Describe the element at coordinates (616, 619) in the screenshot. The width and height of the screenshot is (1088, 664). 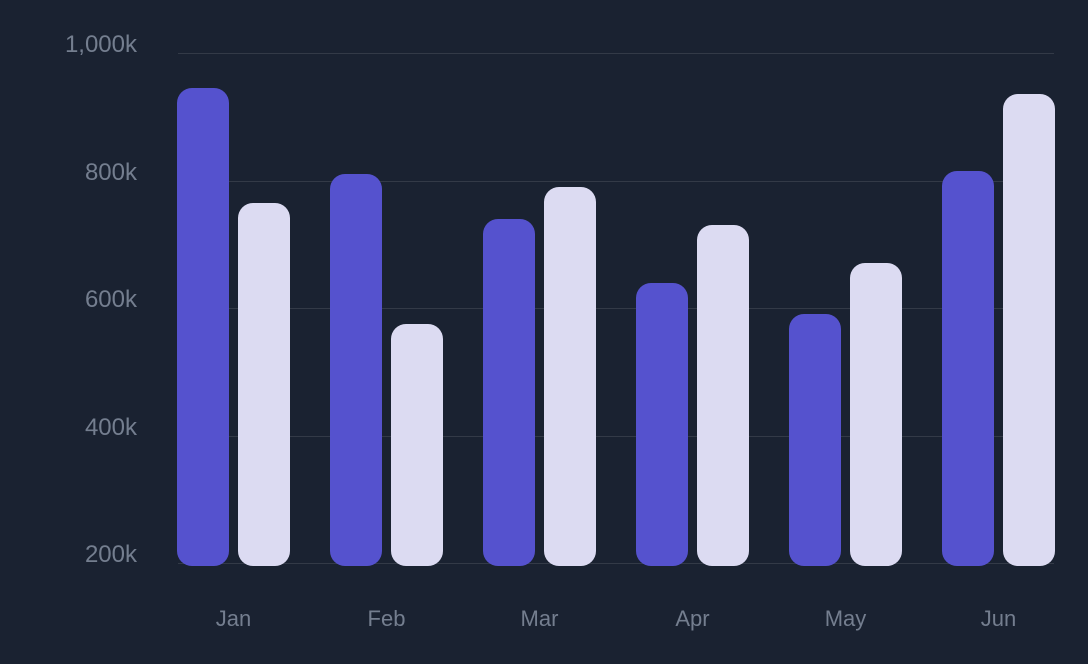
I see `x-axis: Jan Feb Mar Apr May Jun` at that location.